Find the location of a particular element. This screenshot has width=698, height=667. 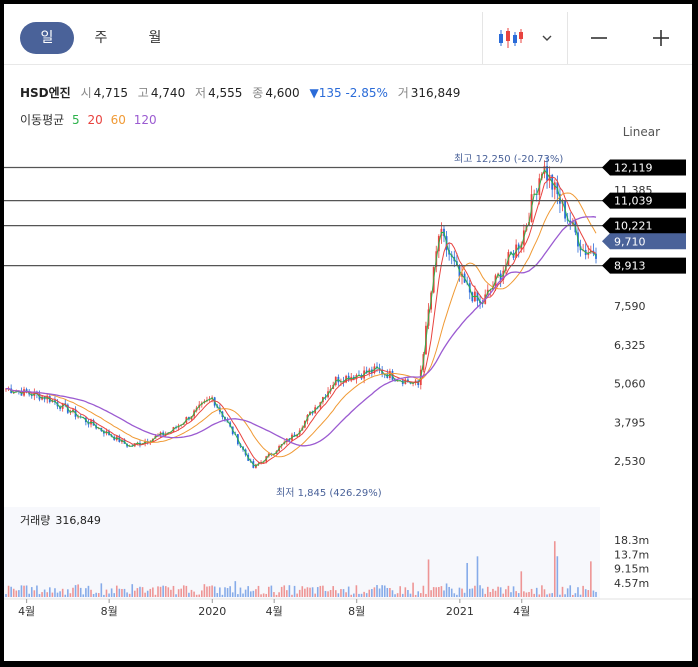

chevron-down-icon is located at coordinates (547, 38).